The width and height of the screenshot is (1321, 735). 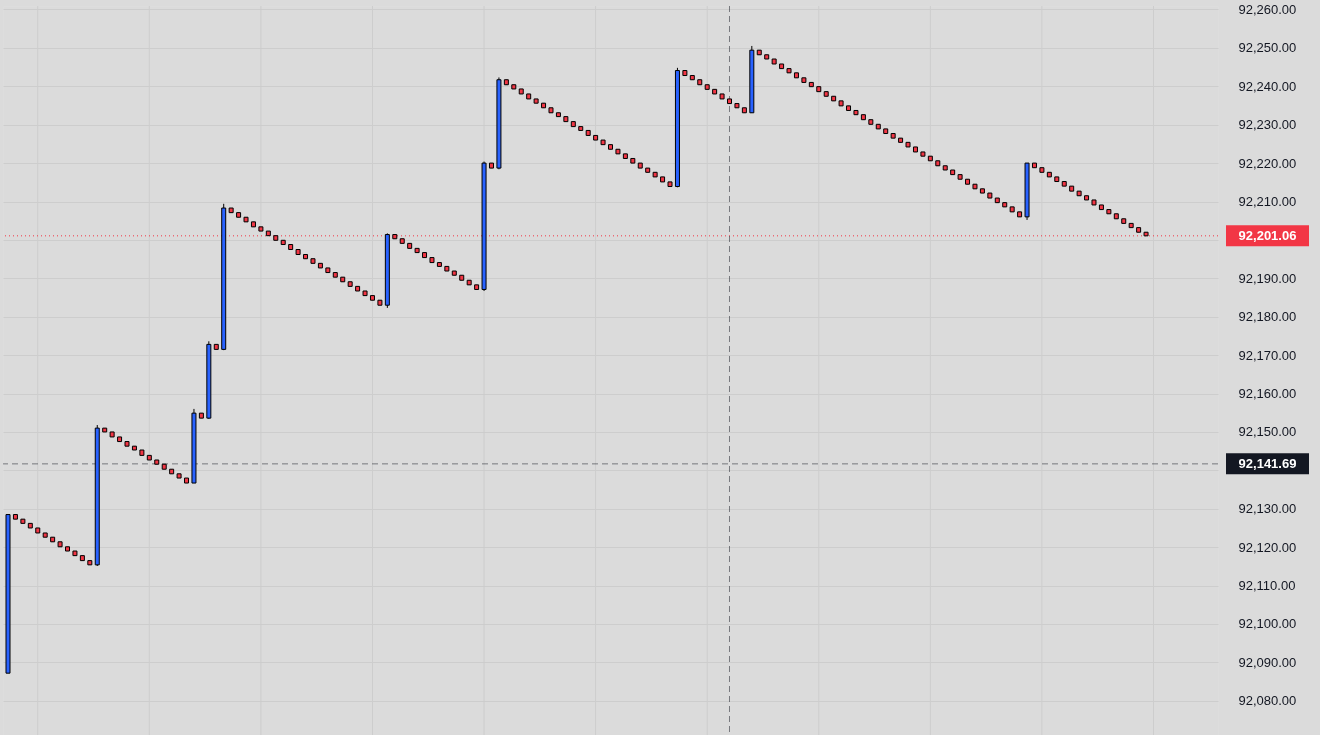 I want to click on ref-line-label: 92,141.69, so click(x=1267, y=463).